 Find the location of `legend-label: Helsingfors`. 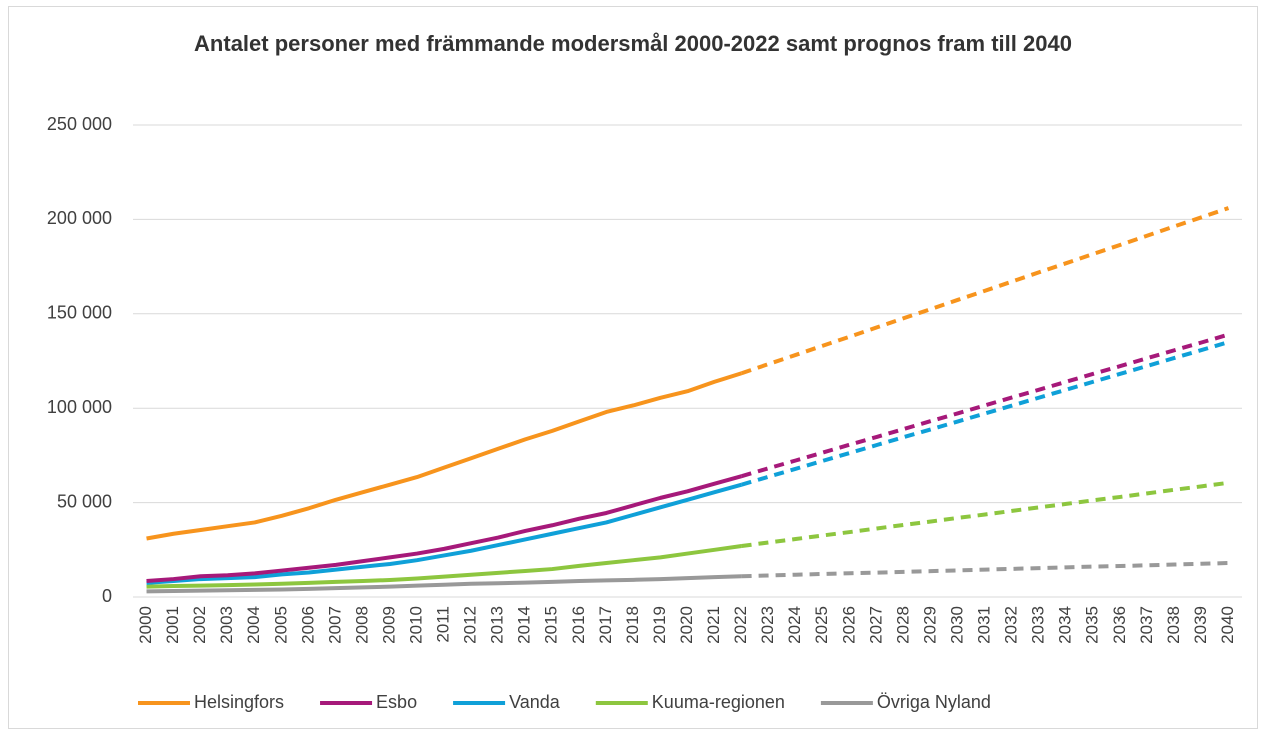

legend-label: Helsingfors is located at coordinates (239, 702).